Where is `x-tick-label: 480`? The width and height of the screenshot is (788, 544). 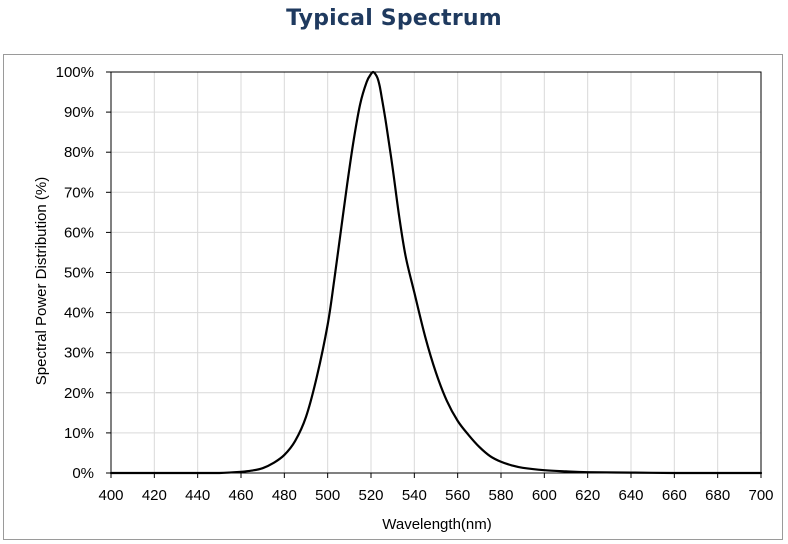 x-tick-label: 480 is located at coordinates (284, 495).